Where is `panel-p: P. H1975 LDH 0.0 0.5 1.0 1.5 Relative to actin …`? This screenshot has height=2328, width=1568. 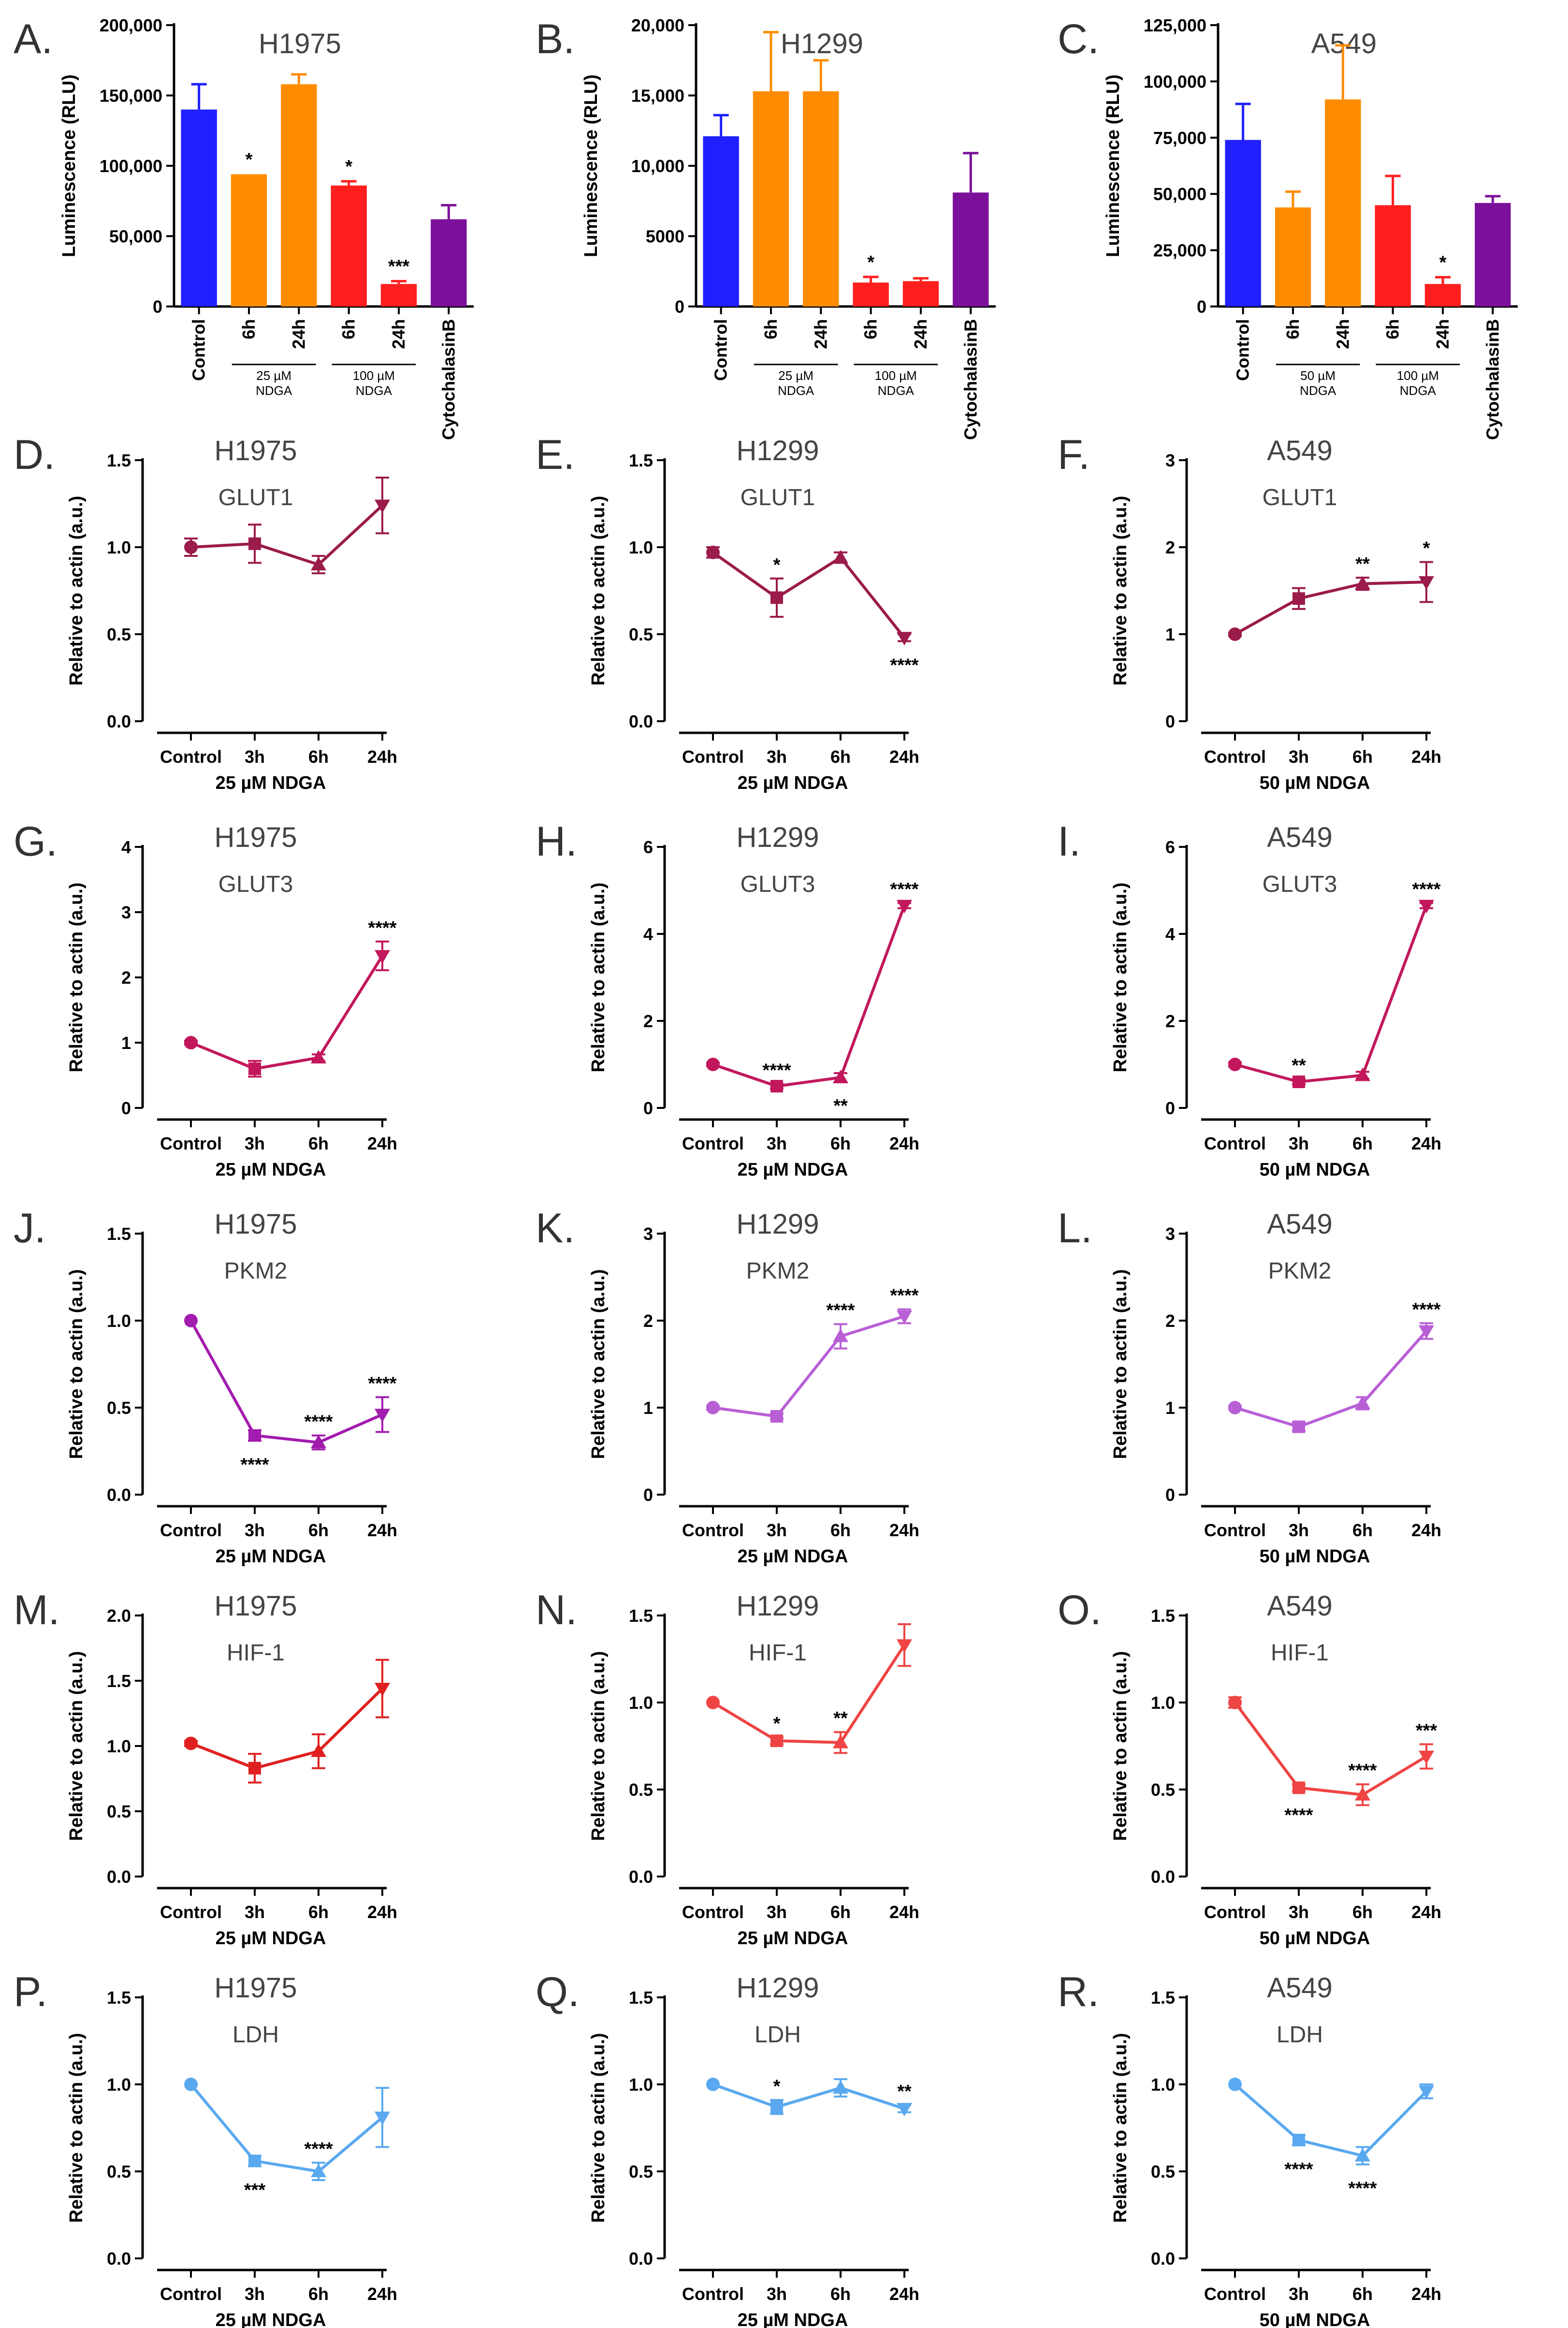 panel-p: P. H1975 LDH 0.0 0.5 1.0 1.5 Relative to actin … is located at coordinates (205, 2149).